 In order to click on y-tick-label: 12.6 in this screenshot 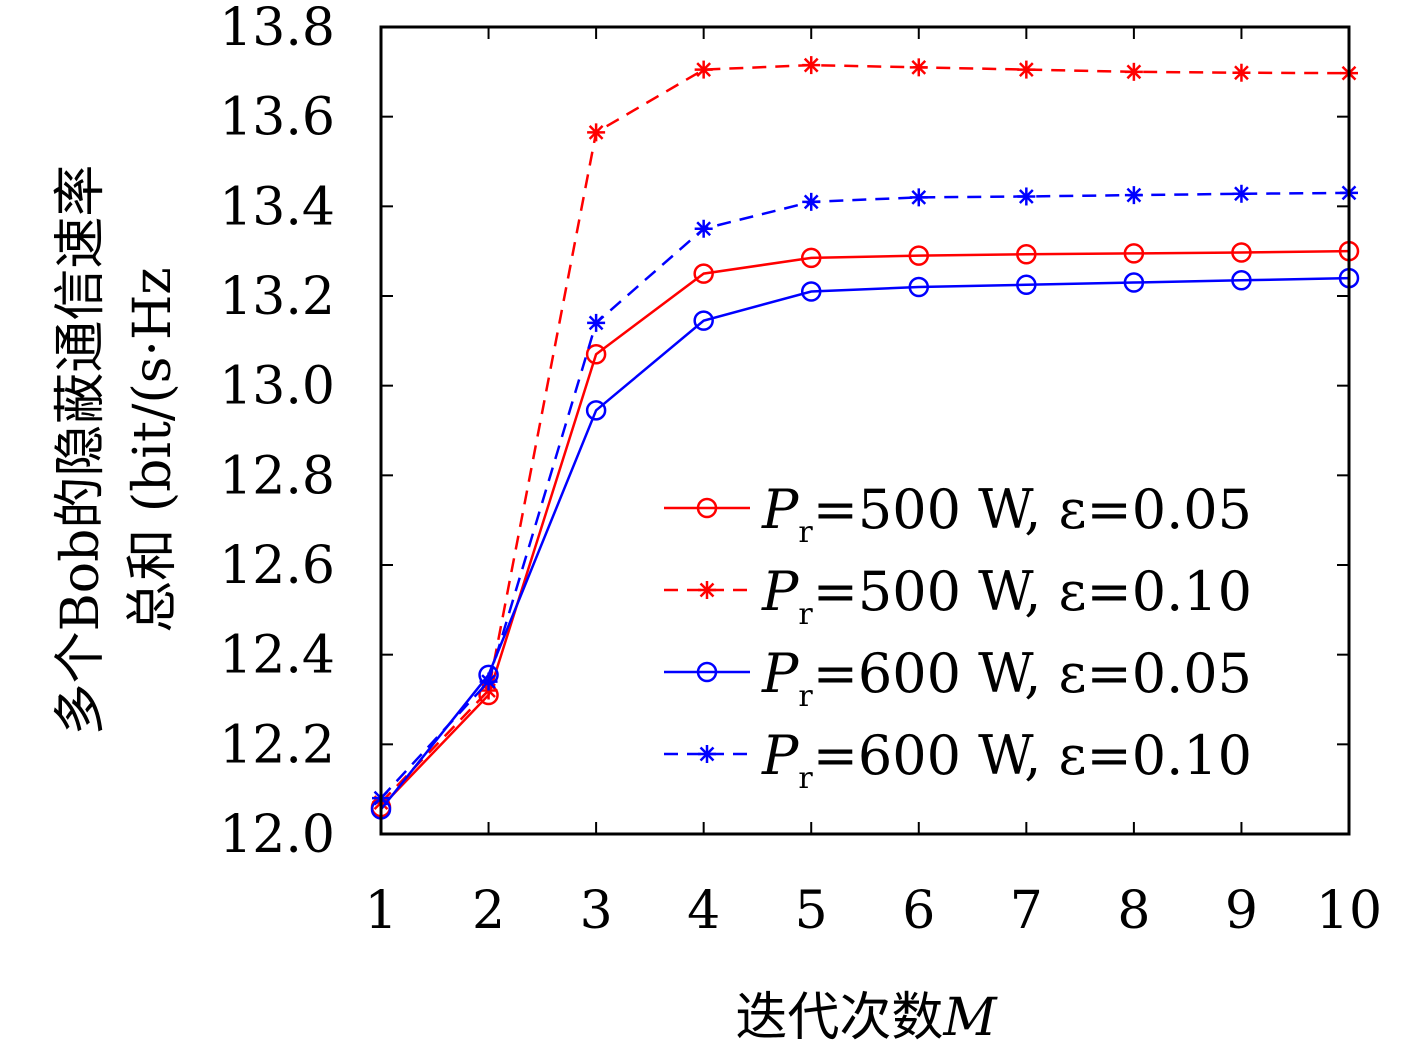, I will do `click(277, 566)`.